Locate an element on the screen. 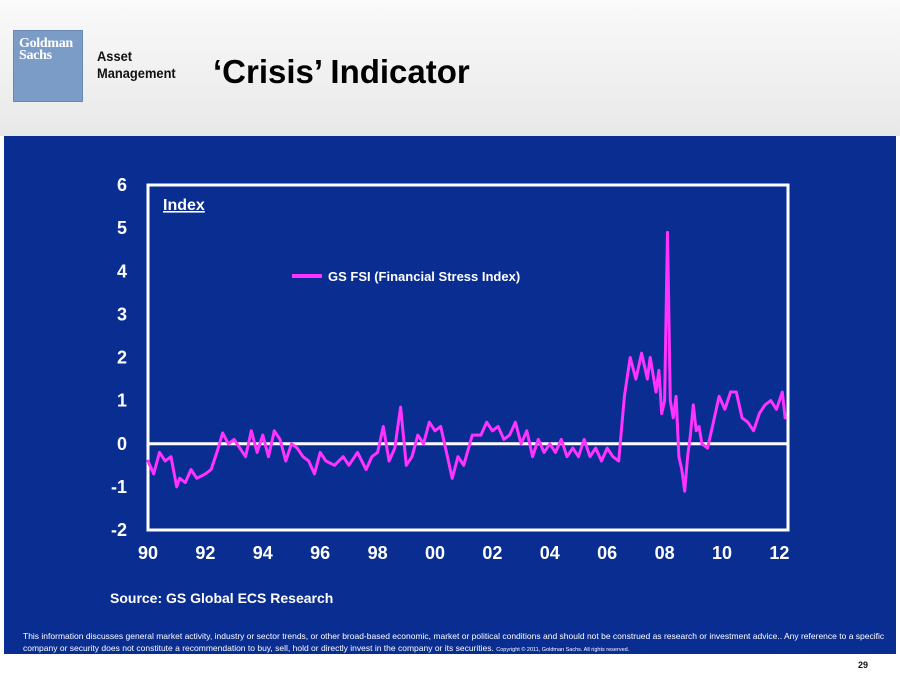  x-tick-label: 00 is located at coordinates (435, 553).